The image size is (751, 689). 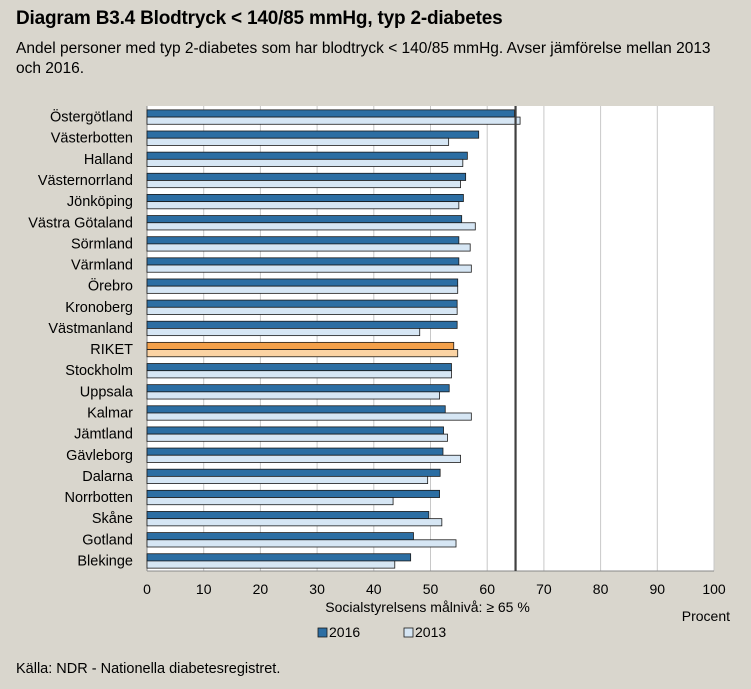 I want to click on category-label: RIKET, so click(x=111, y=350).